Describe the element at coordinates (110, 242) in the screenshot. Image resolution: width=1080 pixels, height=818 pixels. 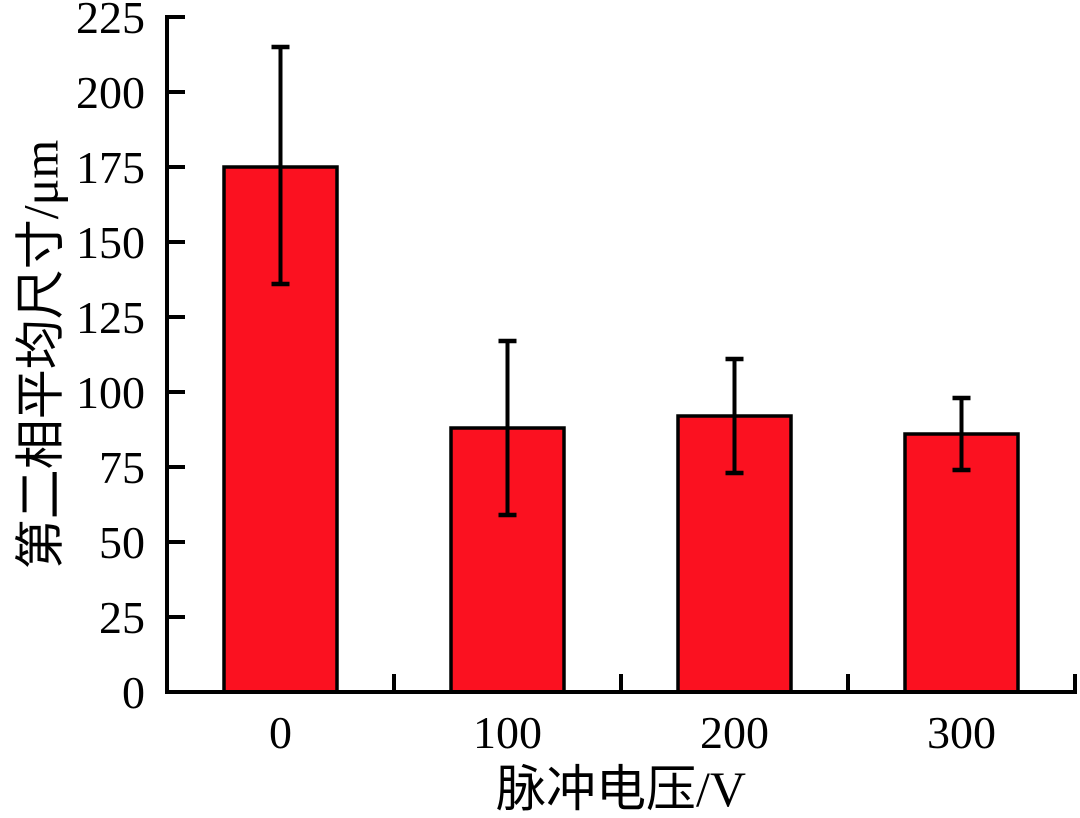
I see `y-tick-label: 150` at that location.